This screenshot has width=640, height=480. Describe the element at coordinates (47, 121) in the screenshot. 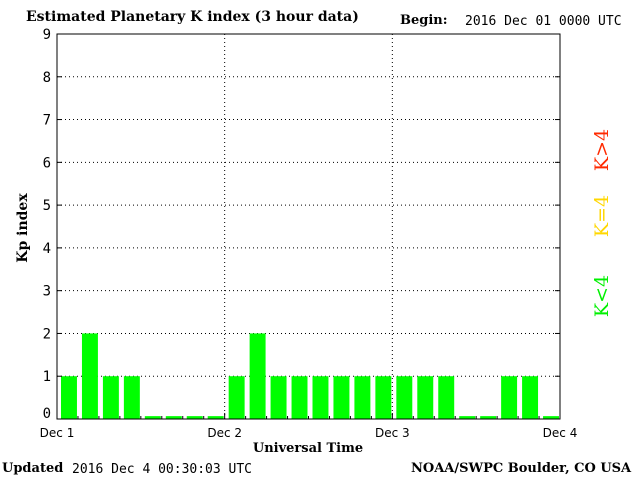

I see `y-tick-label: 7` at that location.